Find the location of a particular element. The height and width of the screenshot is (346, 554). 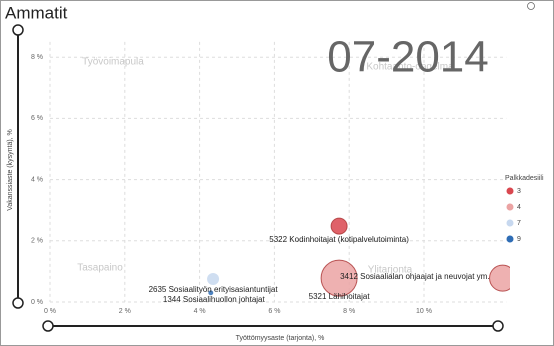

x-tick-label: 2 % is located at coordinates (125, 311).